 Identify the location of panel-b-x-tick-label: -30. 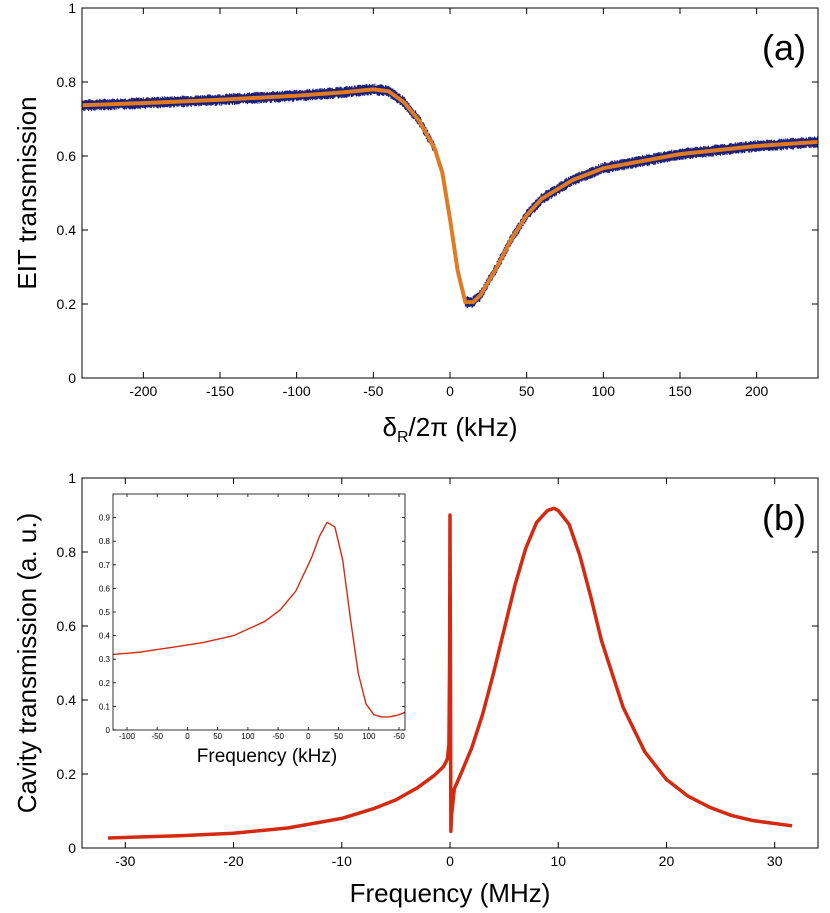
(125, 861).